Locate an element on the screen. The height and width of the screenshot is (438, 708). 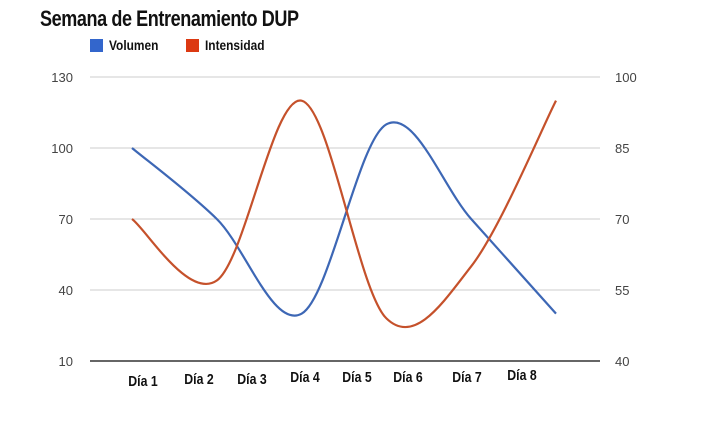
left-tick-label: 130 is located at coordinates (62, 77).